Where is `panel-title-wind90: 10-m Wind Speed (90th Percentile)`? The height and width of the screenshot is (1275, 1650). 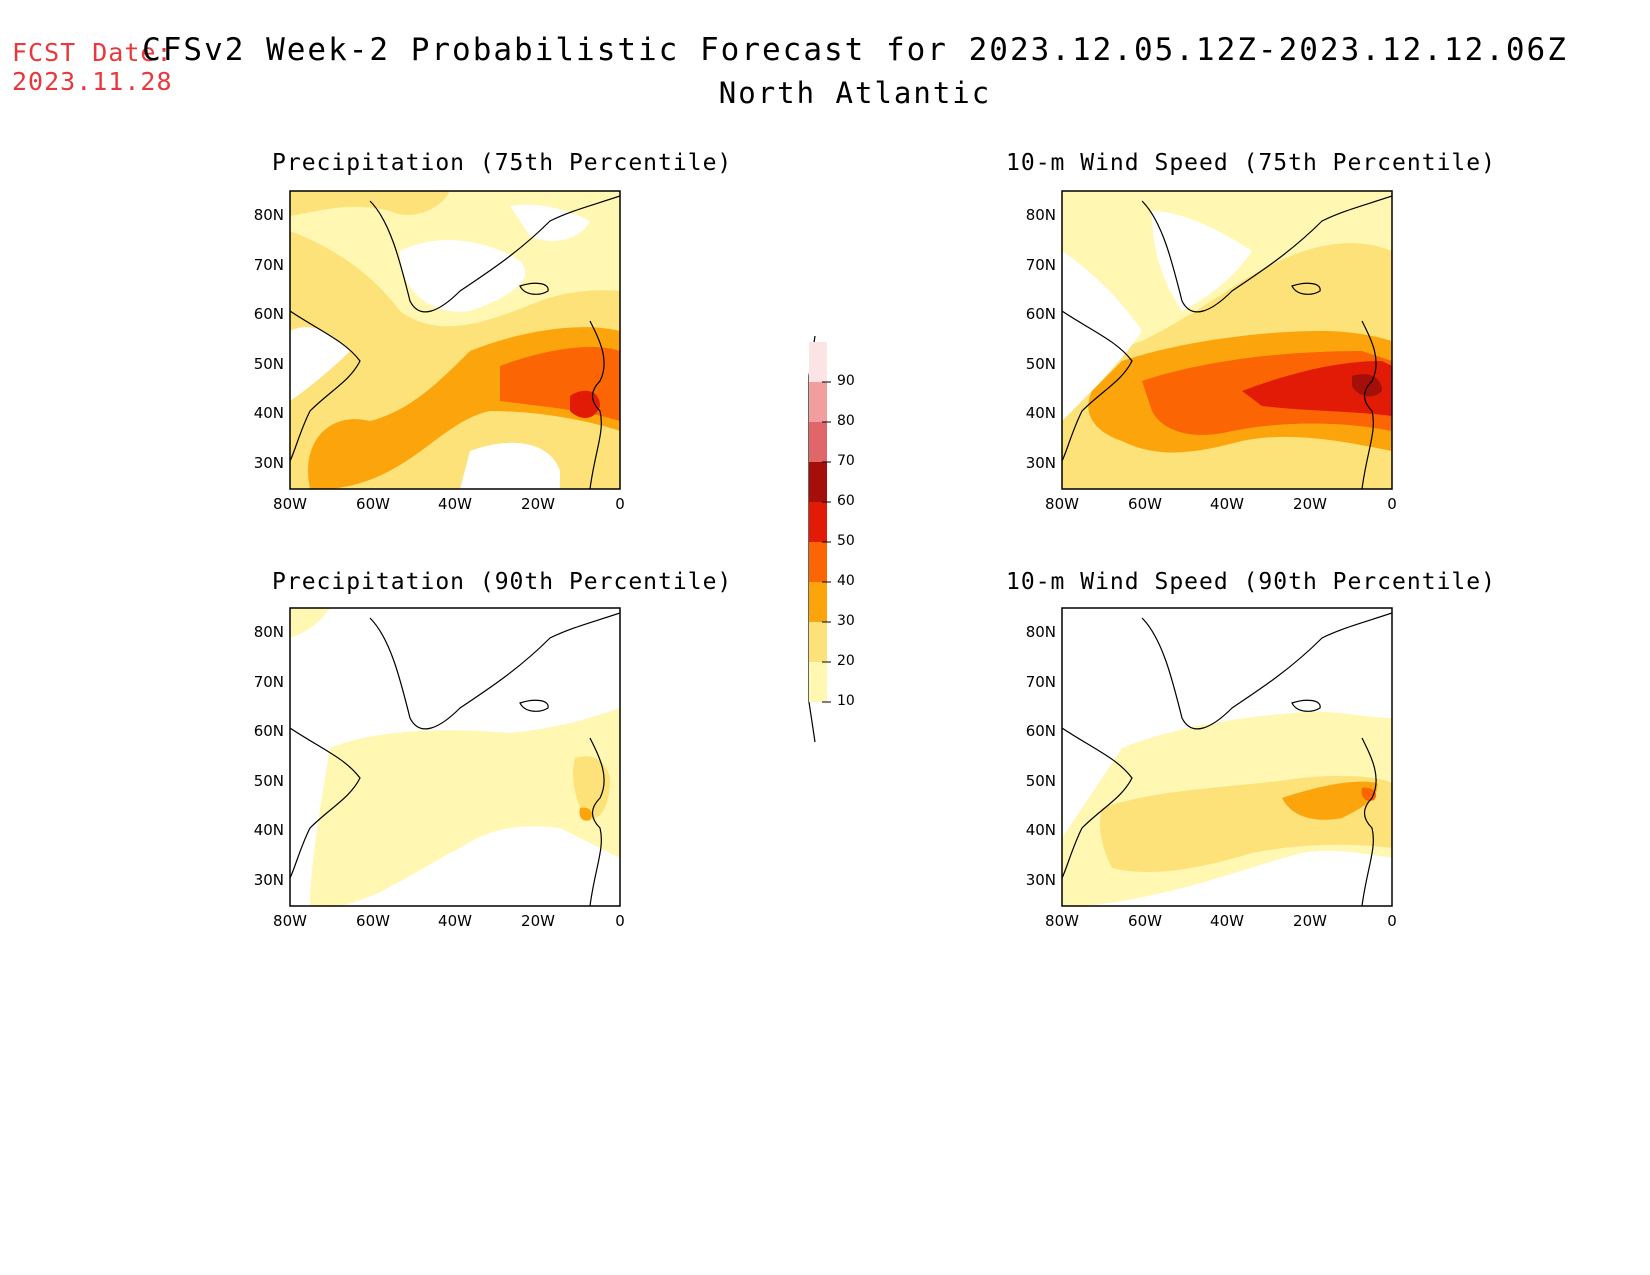 panel-title-wind90: 10-m Wind Speed (90th Percentile) is located at coordinates (1251, 582).